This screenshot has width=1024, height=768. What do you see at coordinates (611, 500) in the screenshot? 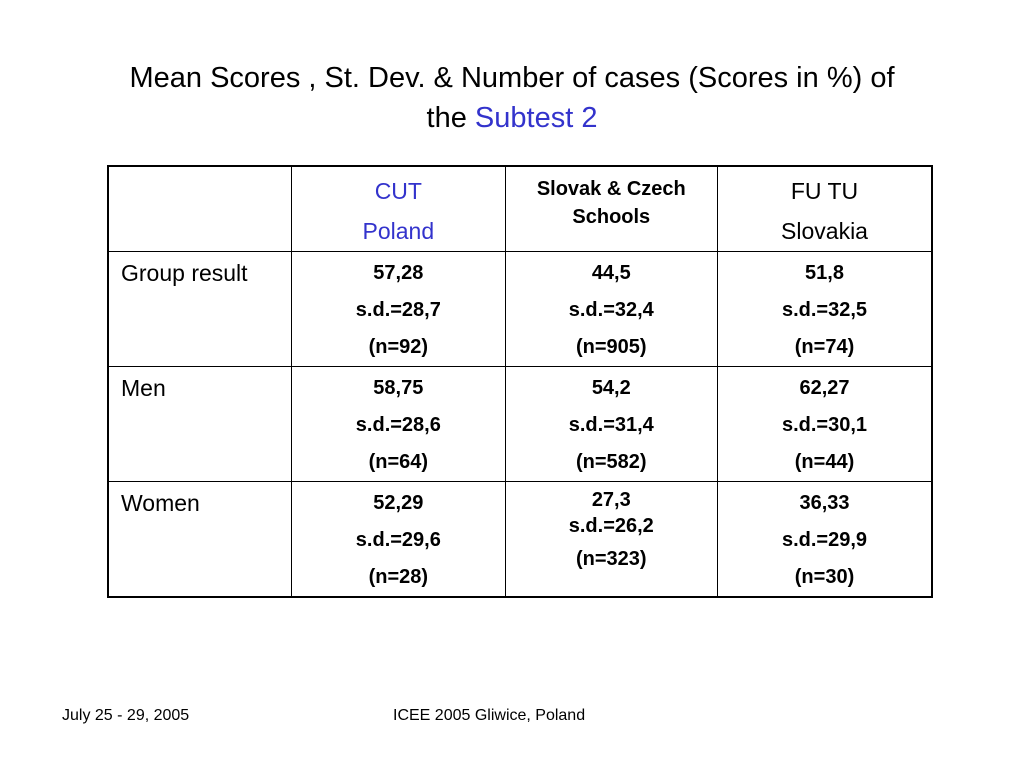
I see `mean-value: 27,3` at bounding box center [611, 500].